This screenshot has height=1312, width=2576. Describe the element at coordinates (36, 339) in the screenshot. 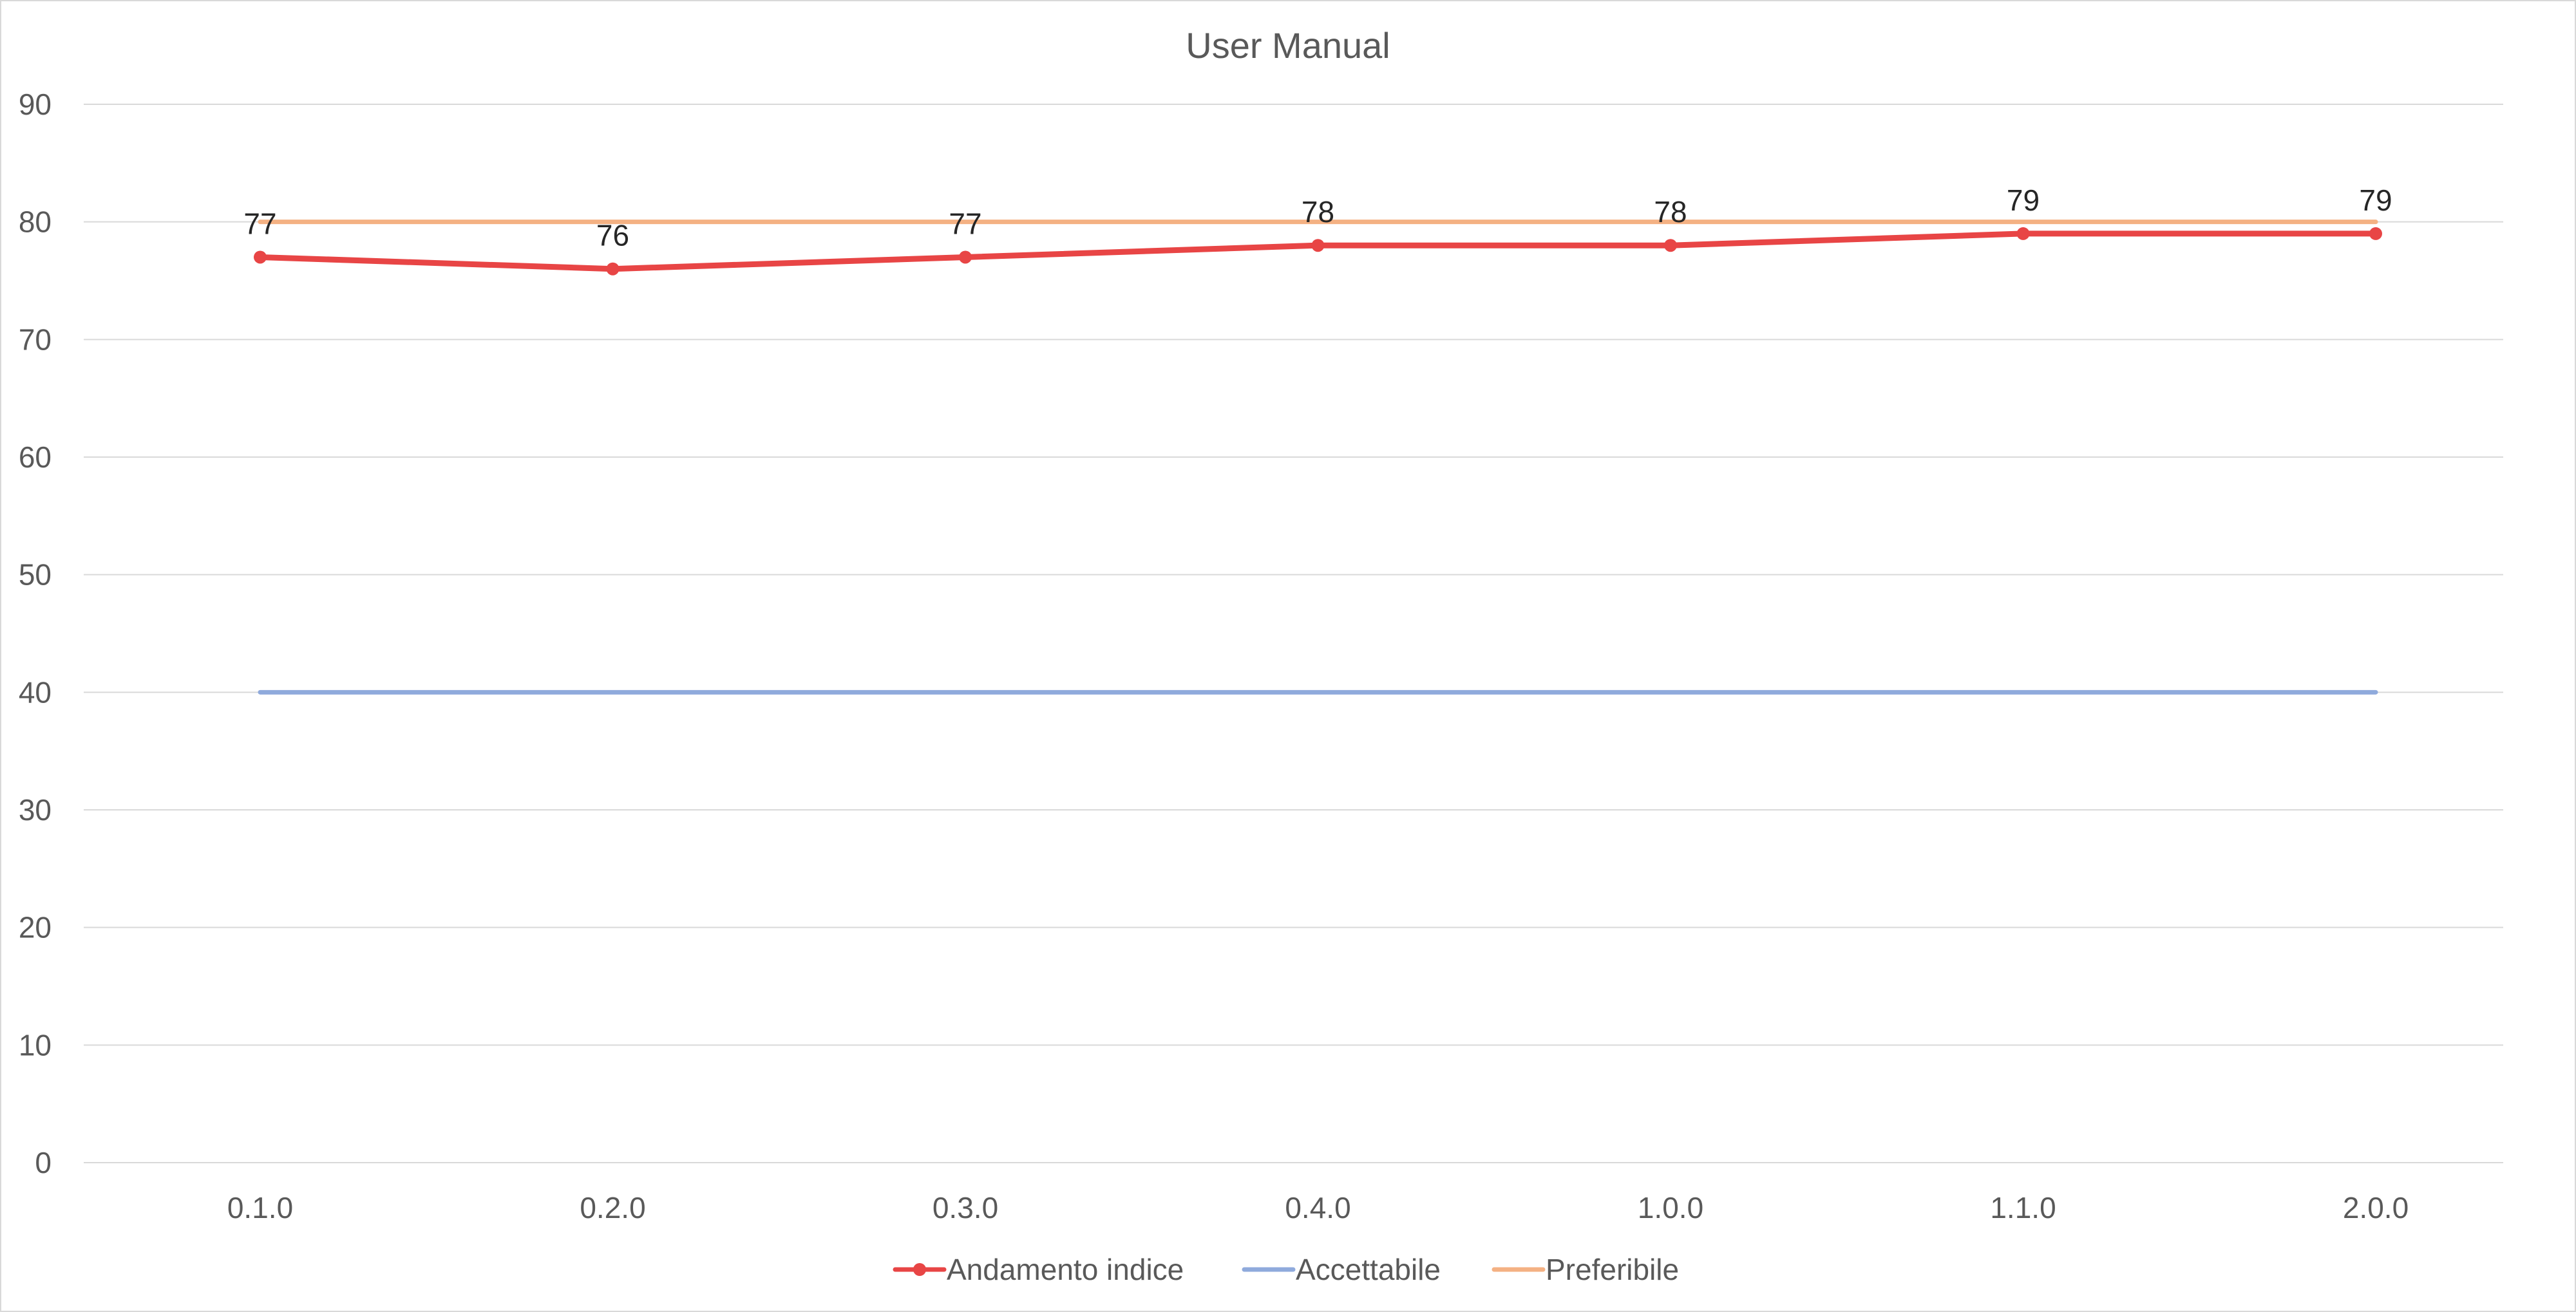

I see `y-tick-label: 70` at that location.